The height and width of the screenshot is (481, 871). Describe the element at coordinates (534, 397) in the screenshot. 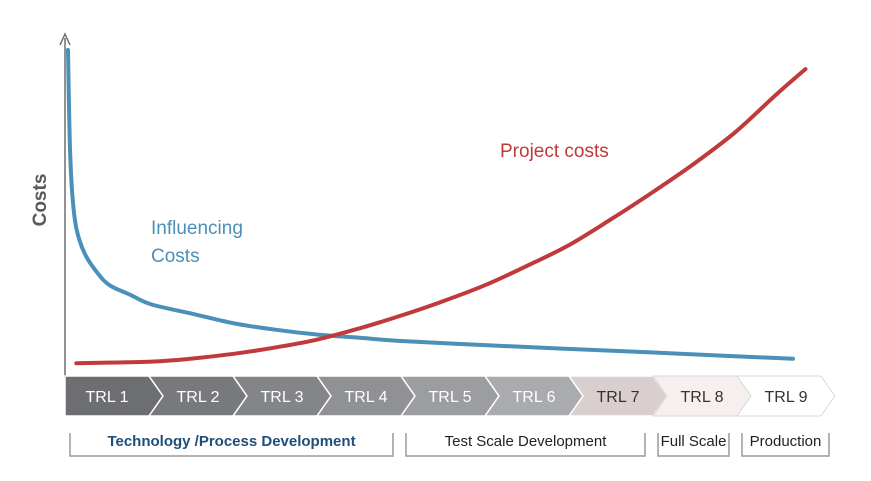

I see `trl-label-6: TRL 6` at that location.